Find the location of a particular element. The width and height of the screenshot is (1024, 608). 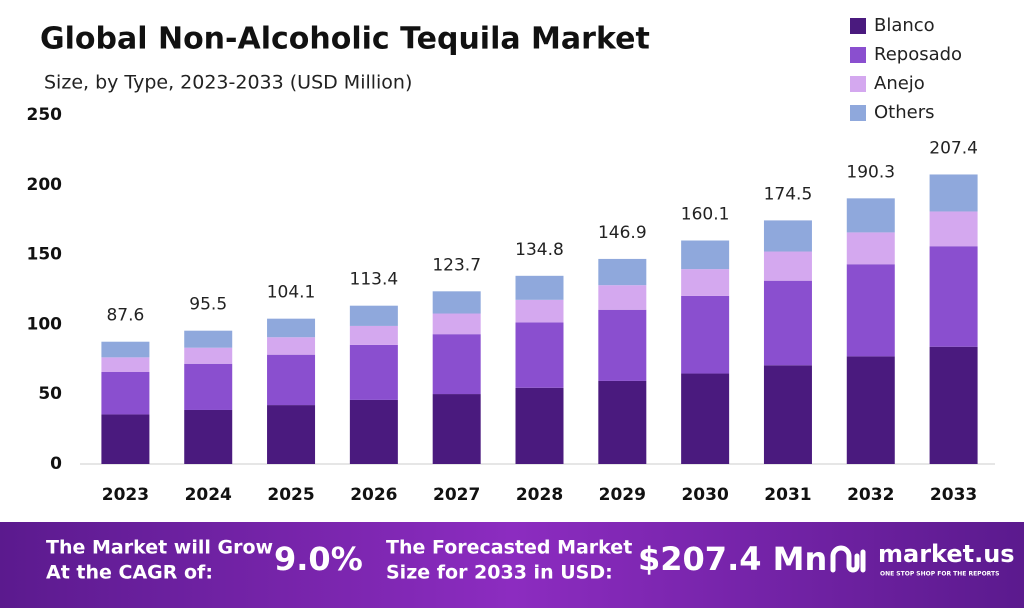

total-label: 190.3 is located at coordinates (870, 172).